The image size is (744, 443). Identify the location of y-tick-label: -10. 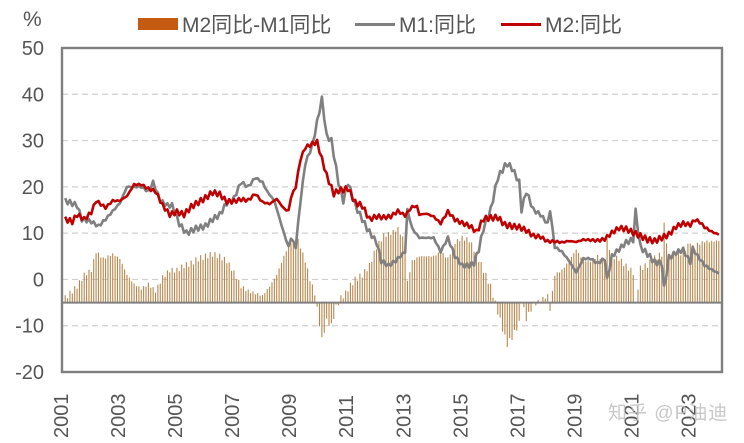
(29, 327).